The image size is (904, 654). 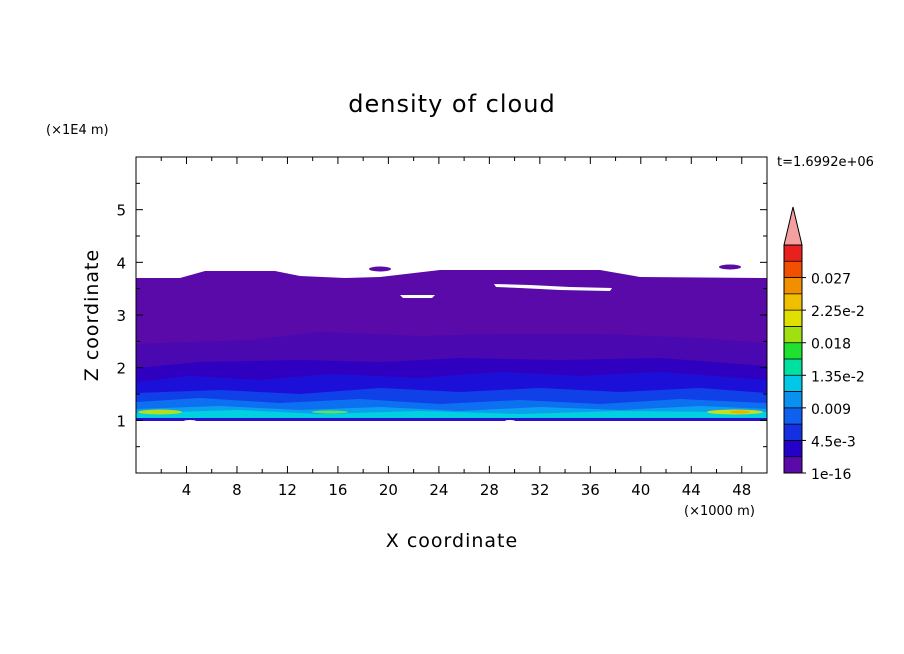 I want to click on x-tick-label: 12, so click(x=287, y=490).